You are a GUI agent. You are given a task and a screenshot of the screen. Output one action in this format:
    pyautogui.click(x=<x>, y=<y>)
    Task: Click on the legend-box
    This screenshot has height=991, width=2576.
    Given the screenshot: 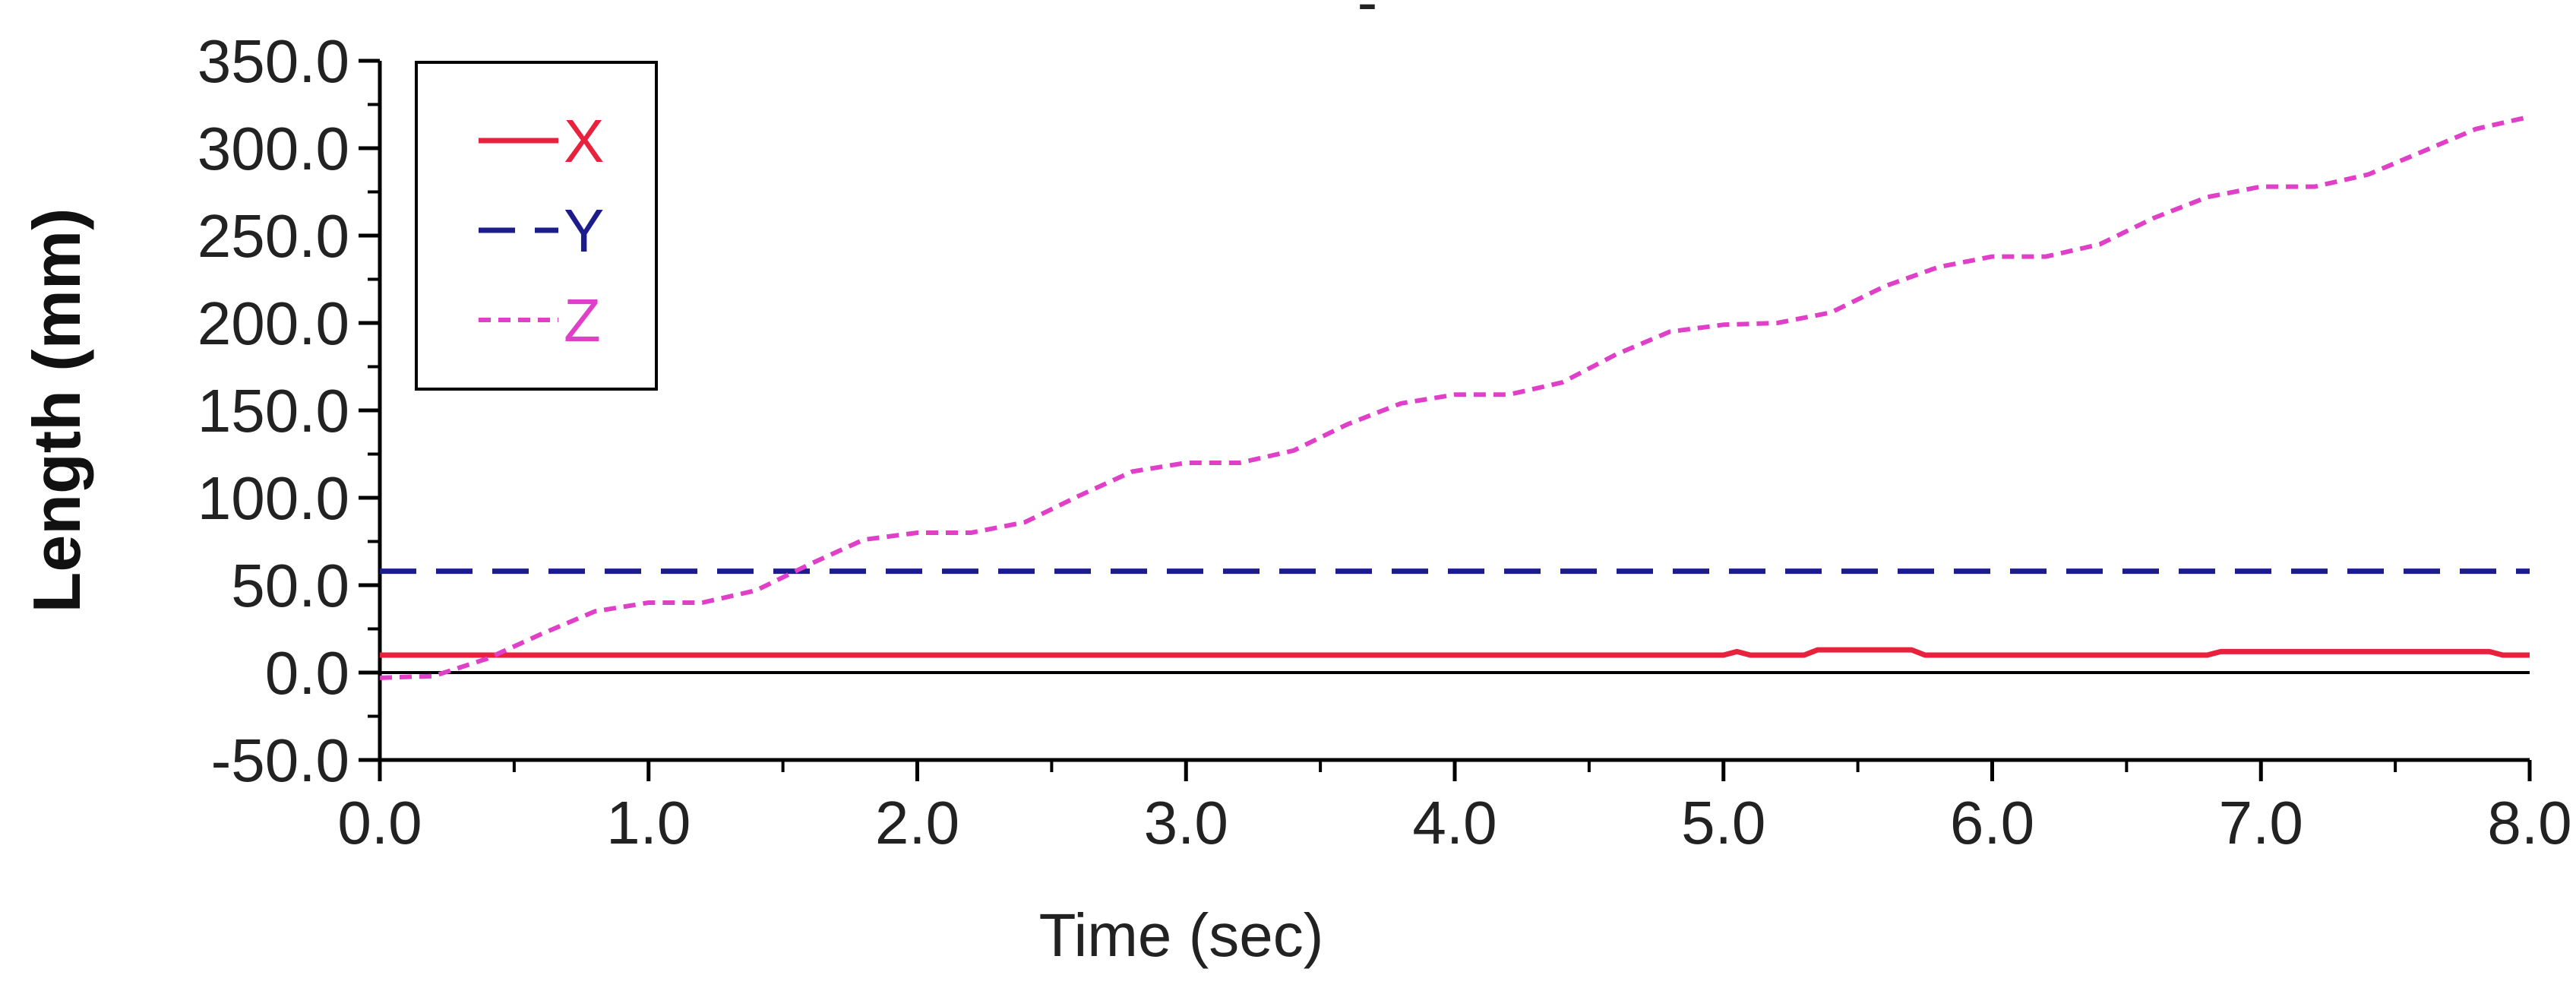 What is the action you would take?
    pyautogui.click(x=536, y=226)
    